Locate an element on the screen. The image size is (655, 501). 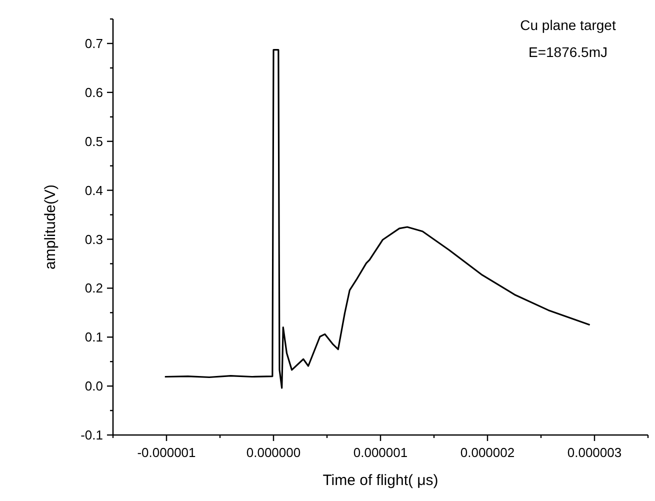
x-tick-label: 0.000000 is located at coordinates (273, 452).